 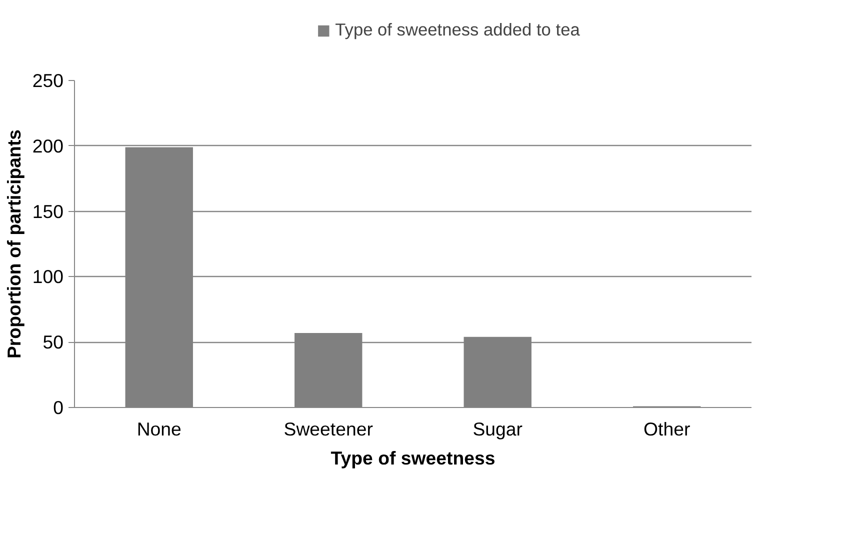 I want to click on legend-label: Type of sweetness added to tea, so click(x=457, y=30).